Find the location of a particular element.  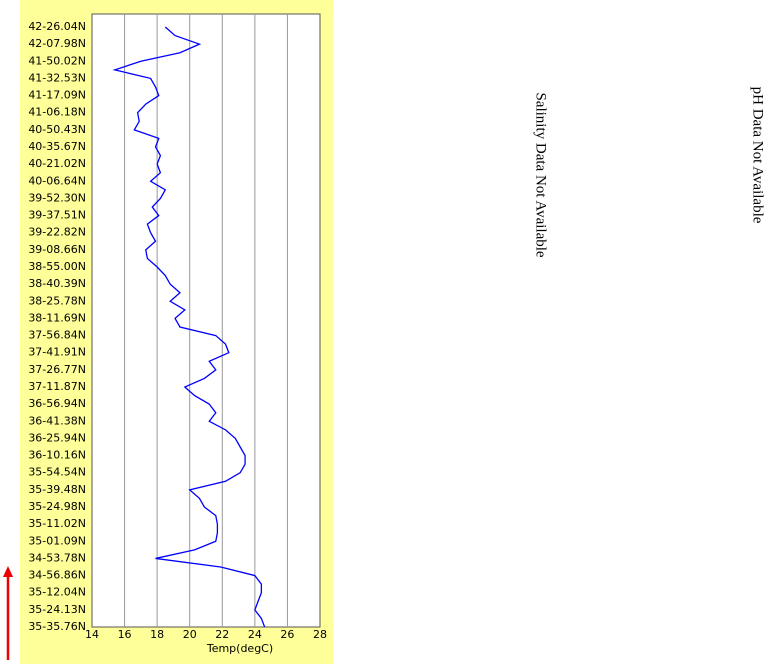

x-tick-label: 24 is located at coordinates (255, 634).